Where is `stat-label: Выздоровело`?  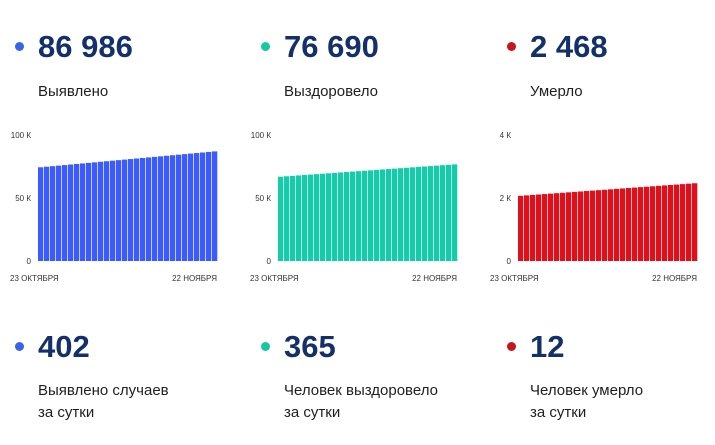 stat-label: Выздоровело is located at coordinates (331, 91).